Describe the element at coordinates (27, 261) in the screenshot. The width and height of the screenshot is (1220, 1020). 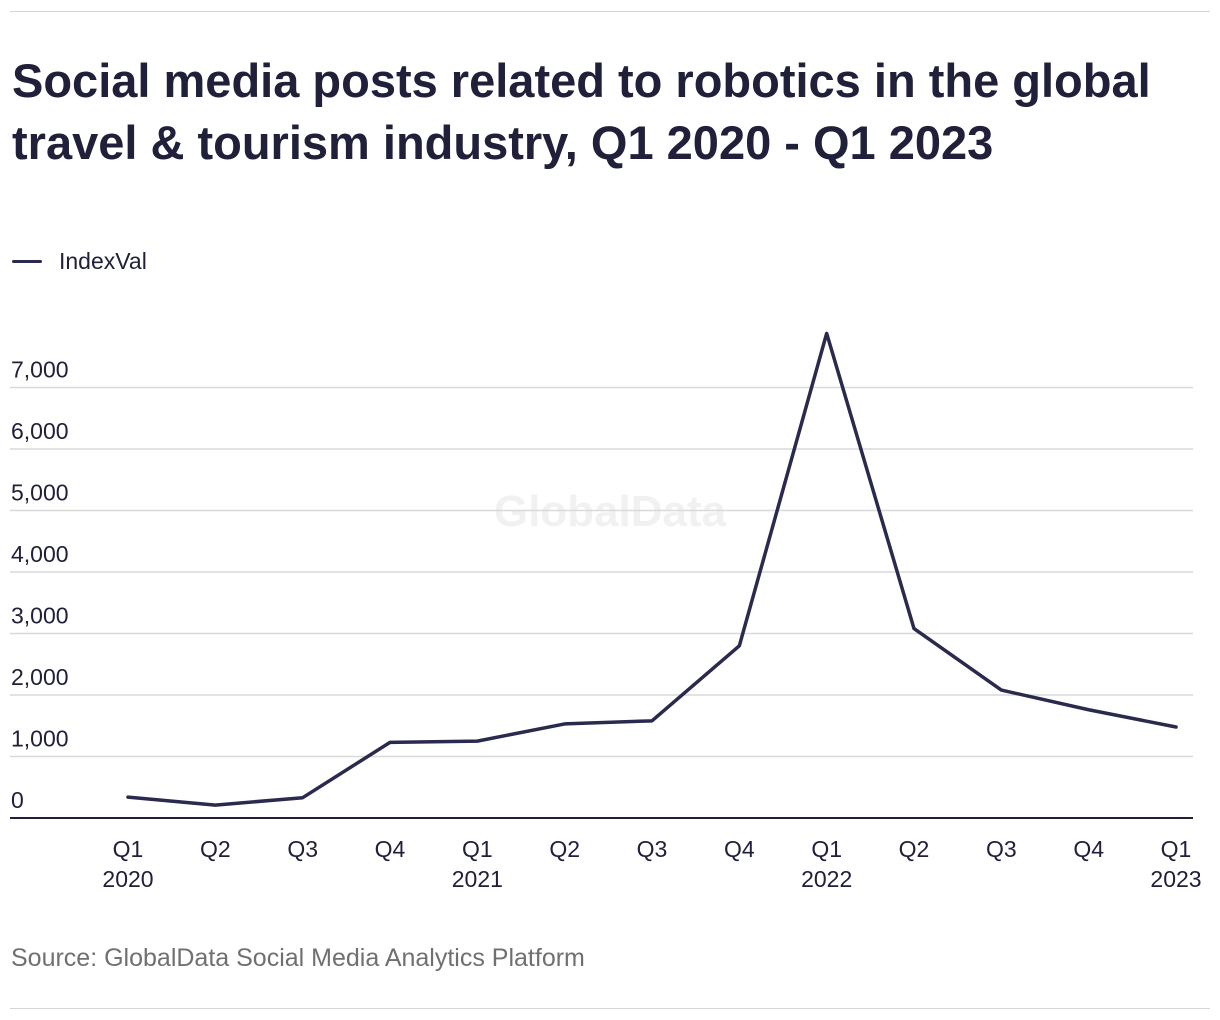
I see `legend-swatch` at that location.